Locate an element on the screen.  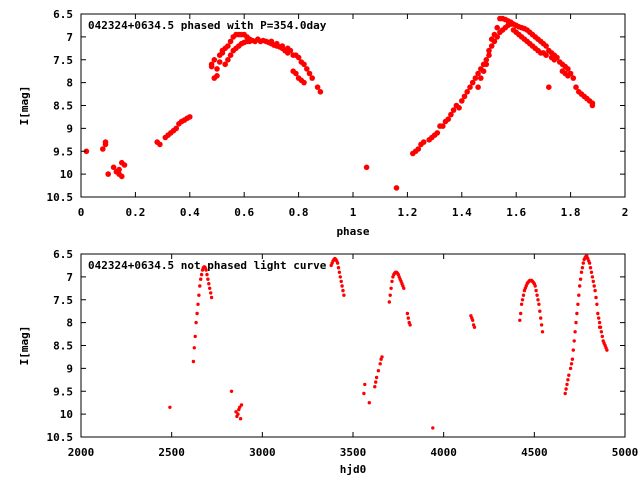
y-tick-label: 8.5 is located at coordinates (63, 346).